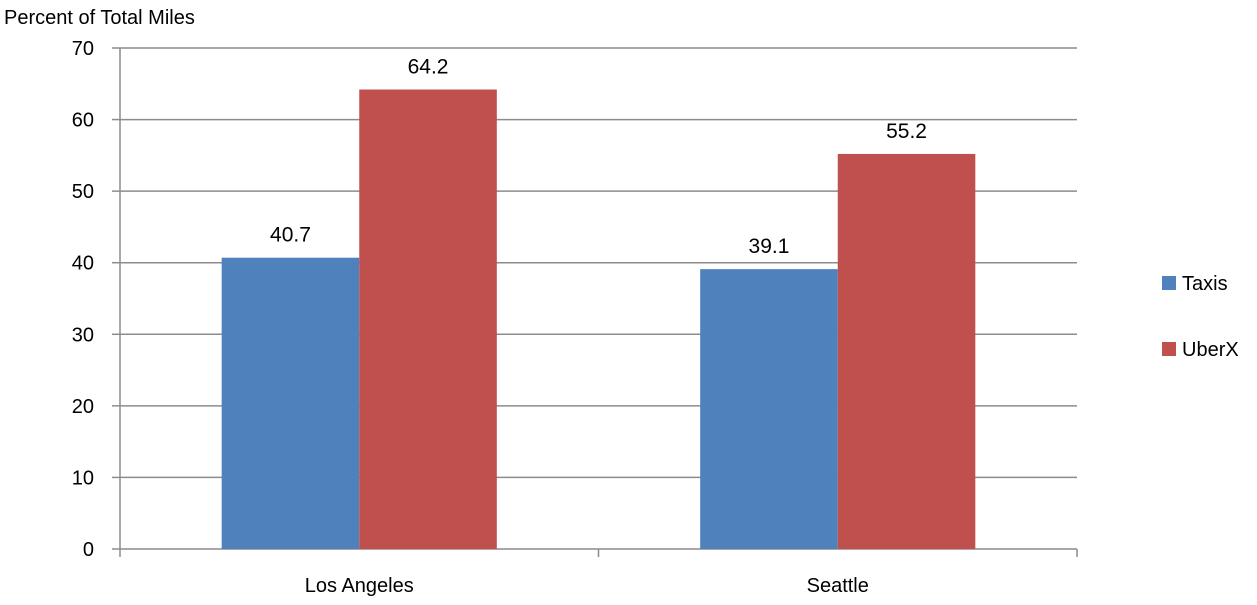 The height and width of the screenshot is (605, 1257). What do you see at coordinates (83, 335) in the screenshot?
I see `y-tick-label: 30` at bounding box center [83, 335].